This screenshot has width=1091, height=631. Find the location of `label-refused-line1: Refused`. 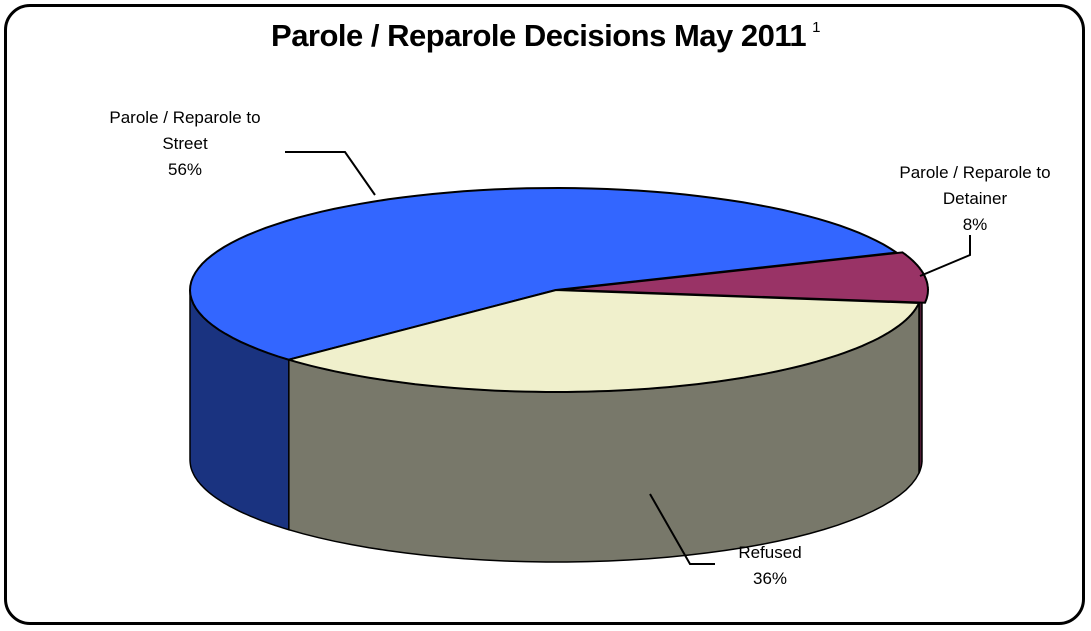

label-refused-line1: Refused is located at coordinates (770, 552).